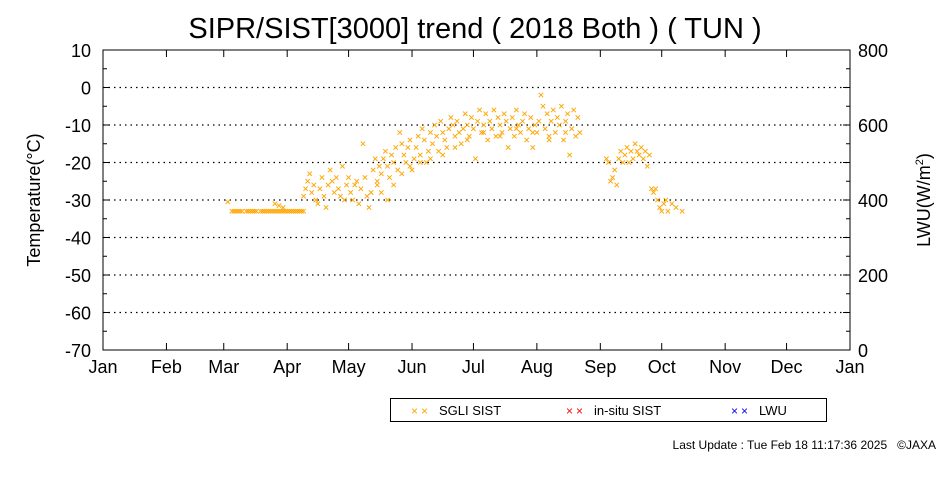  I want to click on legend-label-insitu: in-situ SIST, so click(628, 410).